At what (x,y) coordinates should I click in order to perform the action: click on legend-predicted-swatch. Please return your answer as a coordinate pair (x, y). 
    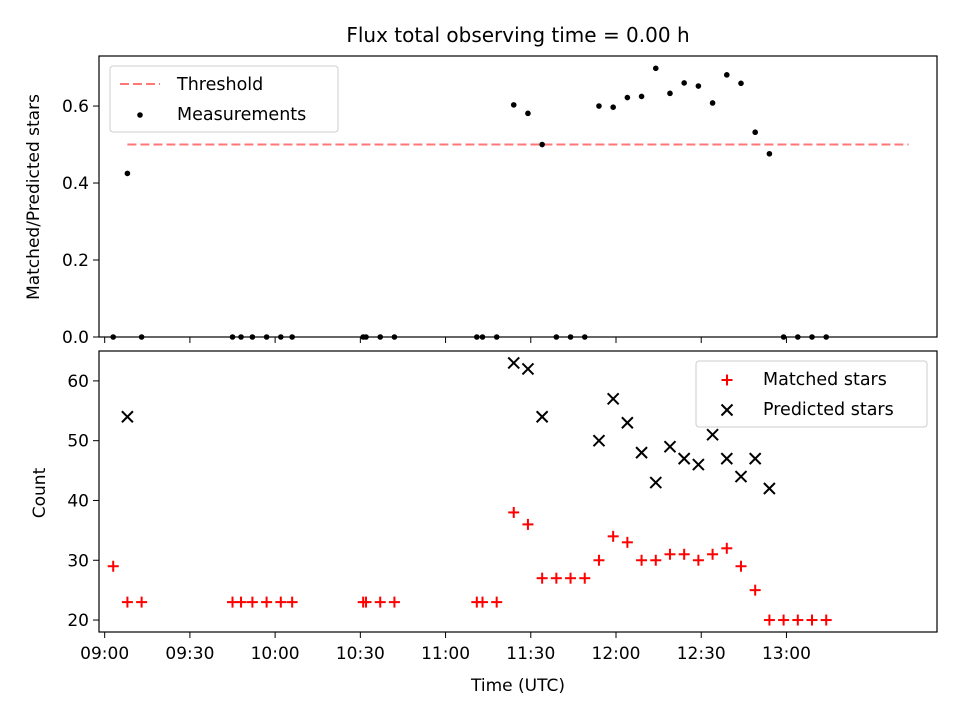
    Looking at the image, I should click on (727, 410).